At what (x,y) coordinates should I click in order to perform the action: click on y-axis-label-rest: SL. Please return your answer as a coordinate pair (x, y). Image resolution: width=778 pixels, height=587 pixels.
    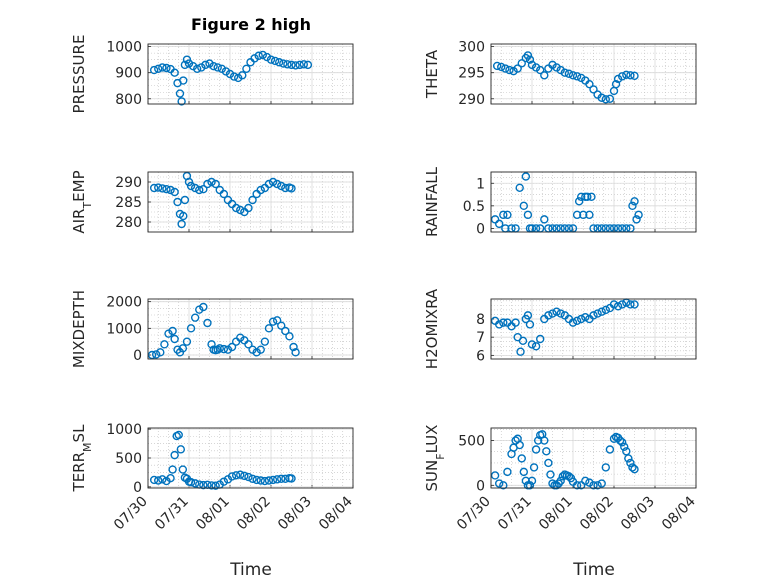
    Looking at the image, I should click on (79, 433).